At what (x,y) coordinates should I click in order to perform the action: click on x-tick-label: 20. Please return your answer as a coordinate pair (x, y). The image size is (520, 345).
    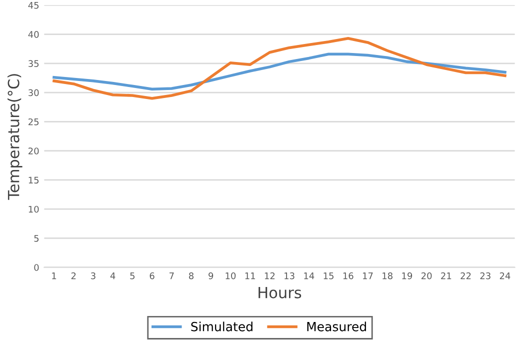
    Looking at the image, I should click on (426, 276).